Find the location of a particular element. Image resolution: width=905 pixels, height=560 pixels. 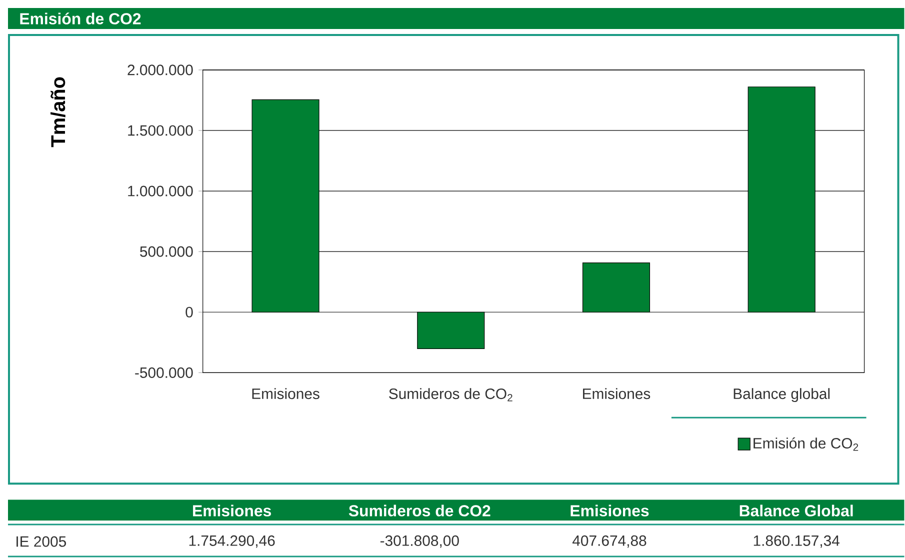

data-label: 1.860.157,34 is located at coordinates (797, 542).